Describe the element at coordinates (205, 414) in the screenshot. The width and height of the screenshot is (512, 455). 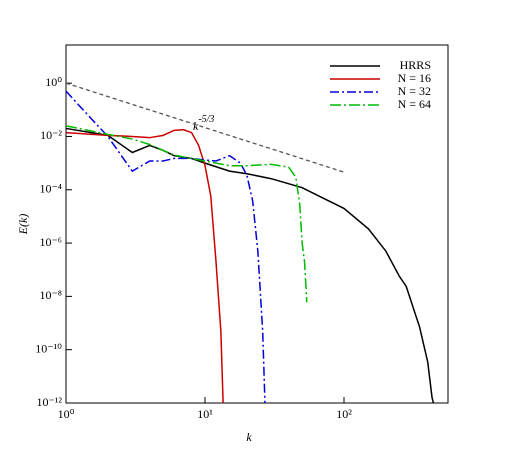
I see `x-tick-label: 10¹` at that location.